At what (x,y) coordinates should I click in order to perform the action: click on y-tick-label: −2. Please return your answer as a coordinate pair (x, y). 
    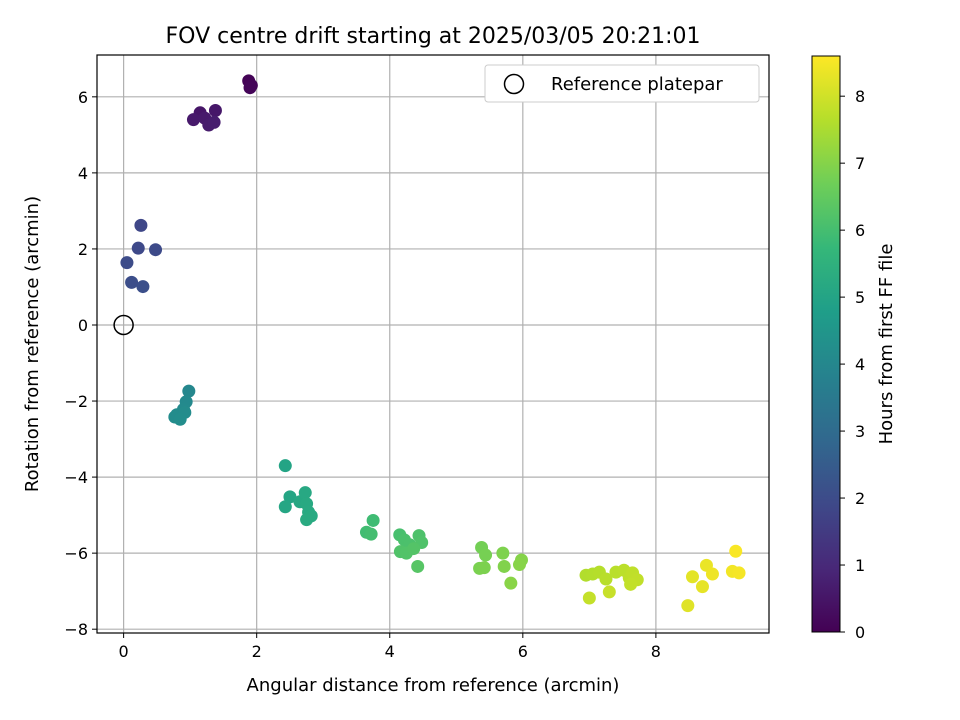
    Looking at the image, I should click on (76, 401).